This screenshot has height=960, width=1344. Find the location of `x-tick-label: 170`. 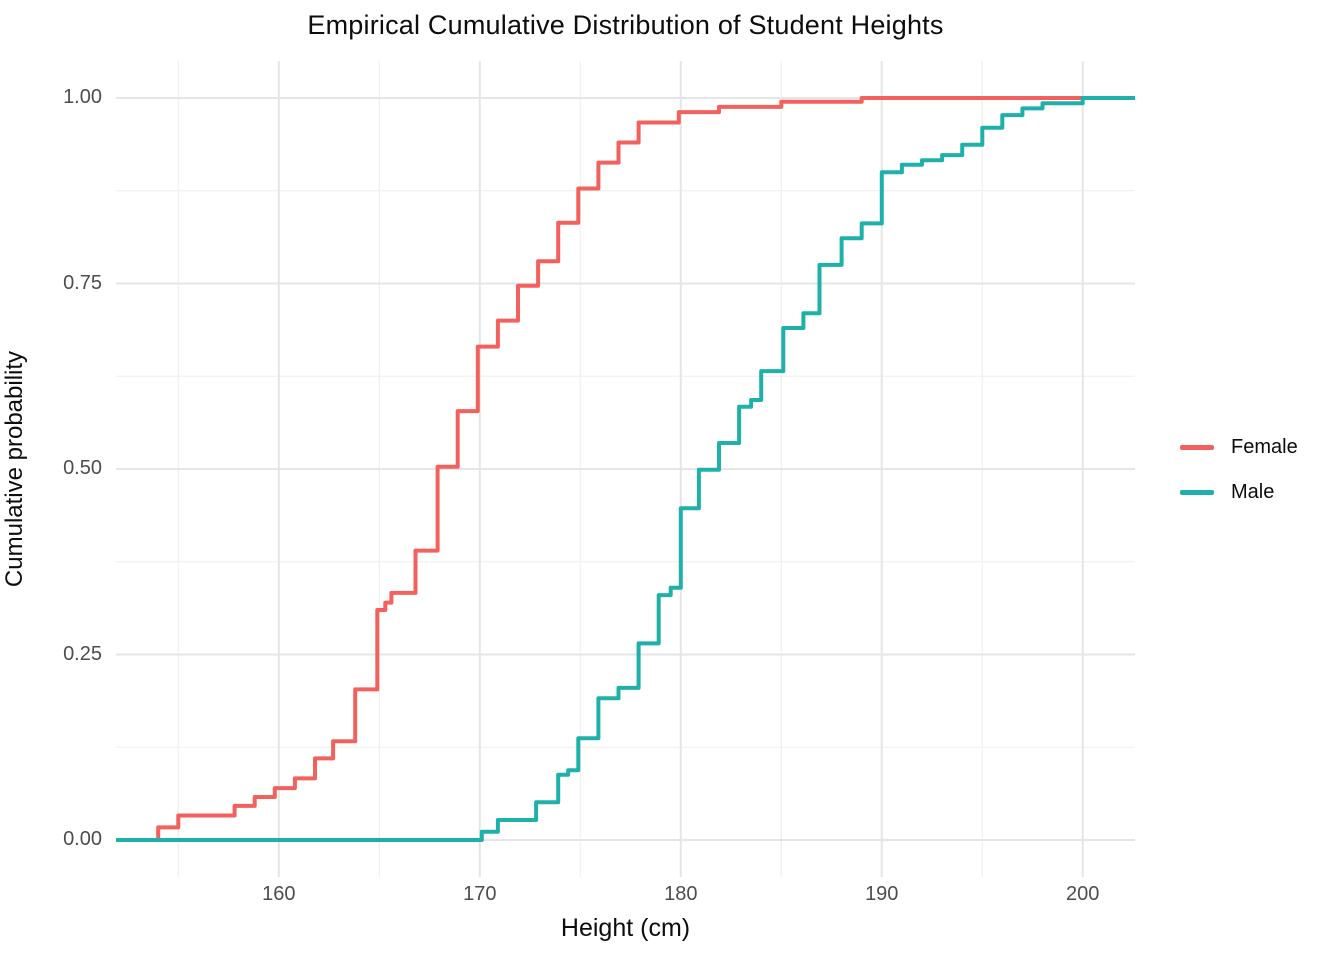

x-tick-label: 170 is located at coordinates (480, 894).